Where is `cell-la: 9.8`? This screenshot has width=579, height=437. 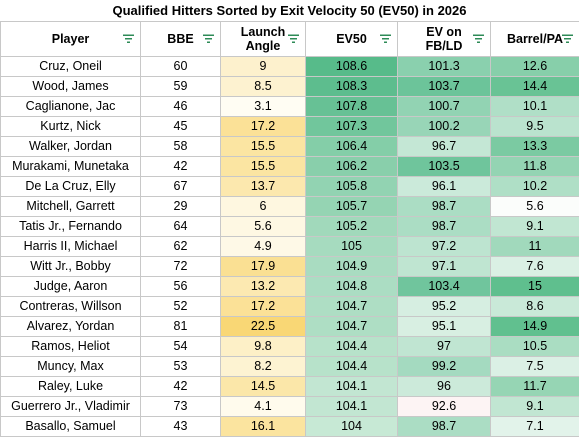
cell-la: 9.8 is located at coordinates (263, 347).